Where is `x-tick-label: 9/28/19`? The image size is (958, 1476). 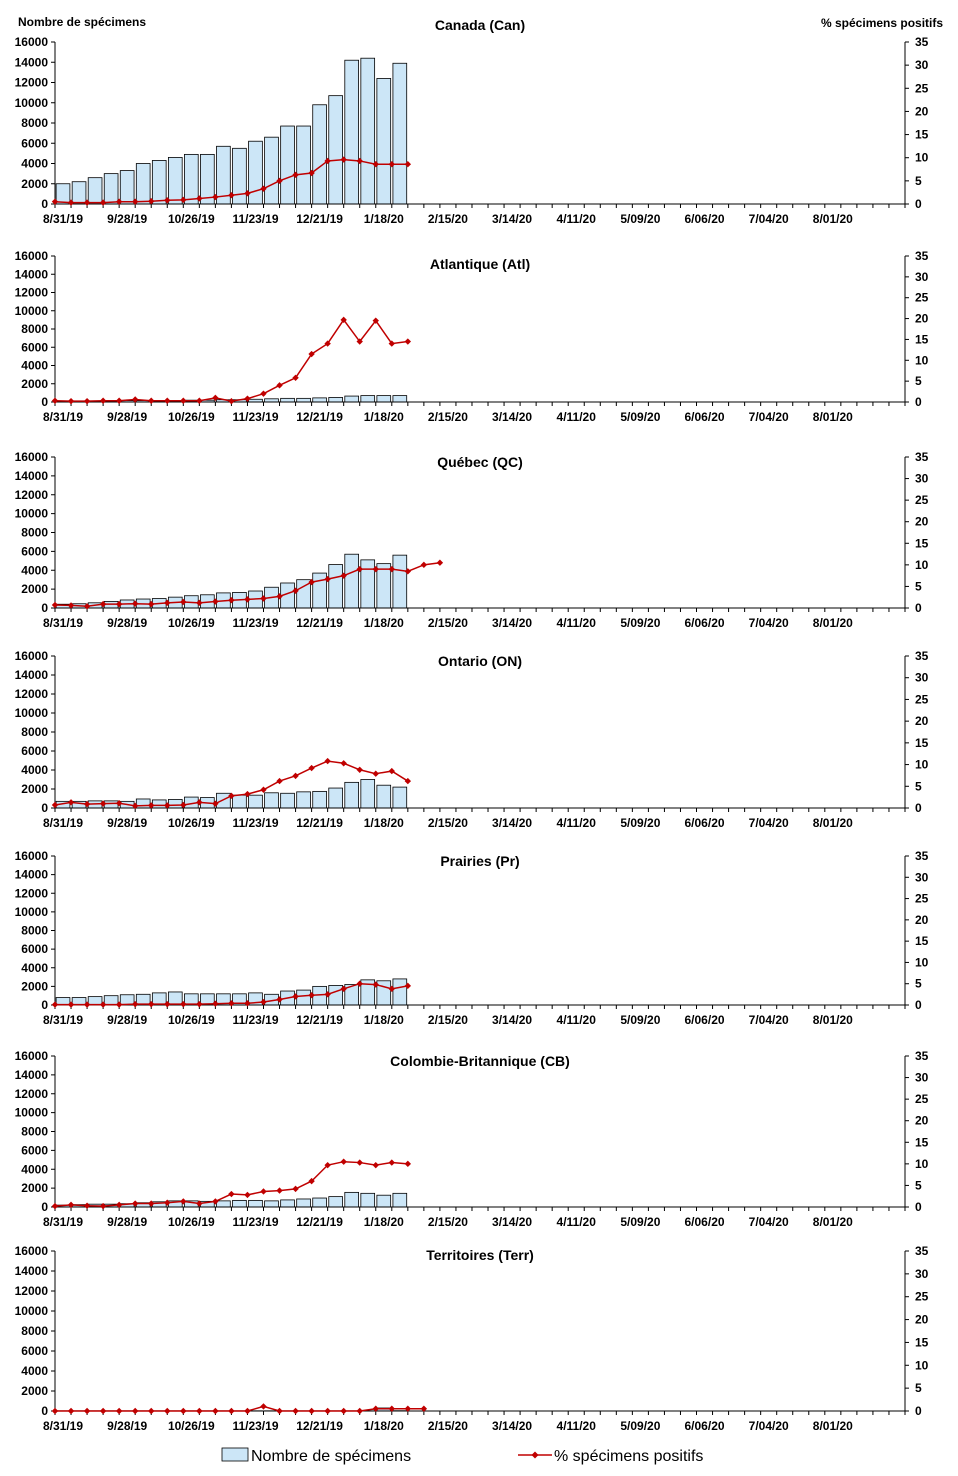
x-tick-label: 9/28/19 is located at coordinates (127, 1020).